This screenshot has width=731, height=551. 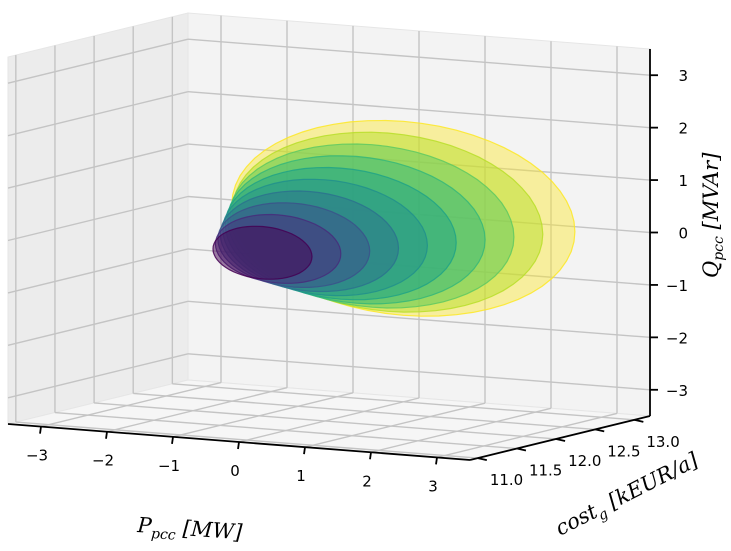 What do you see at coordinates (683, 129) in the screenshot?
I see `z-tick-label: 2` at bounding box center [683, 129].